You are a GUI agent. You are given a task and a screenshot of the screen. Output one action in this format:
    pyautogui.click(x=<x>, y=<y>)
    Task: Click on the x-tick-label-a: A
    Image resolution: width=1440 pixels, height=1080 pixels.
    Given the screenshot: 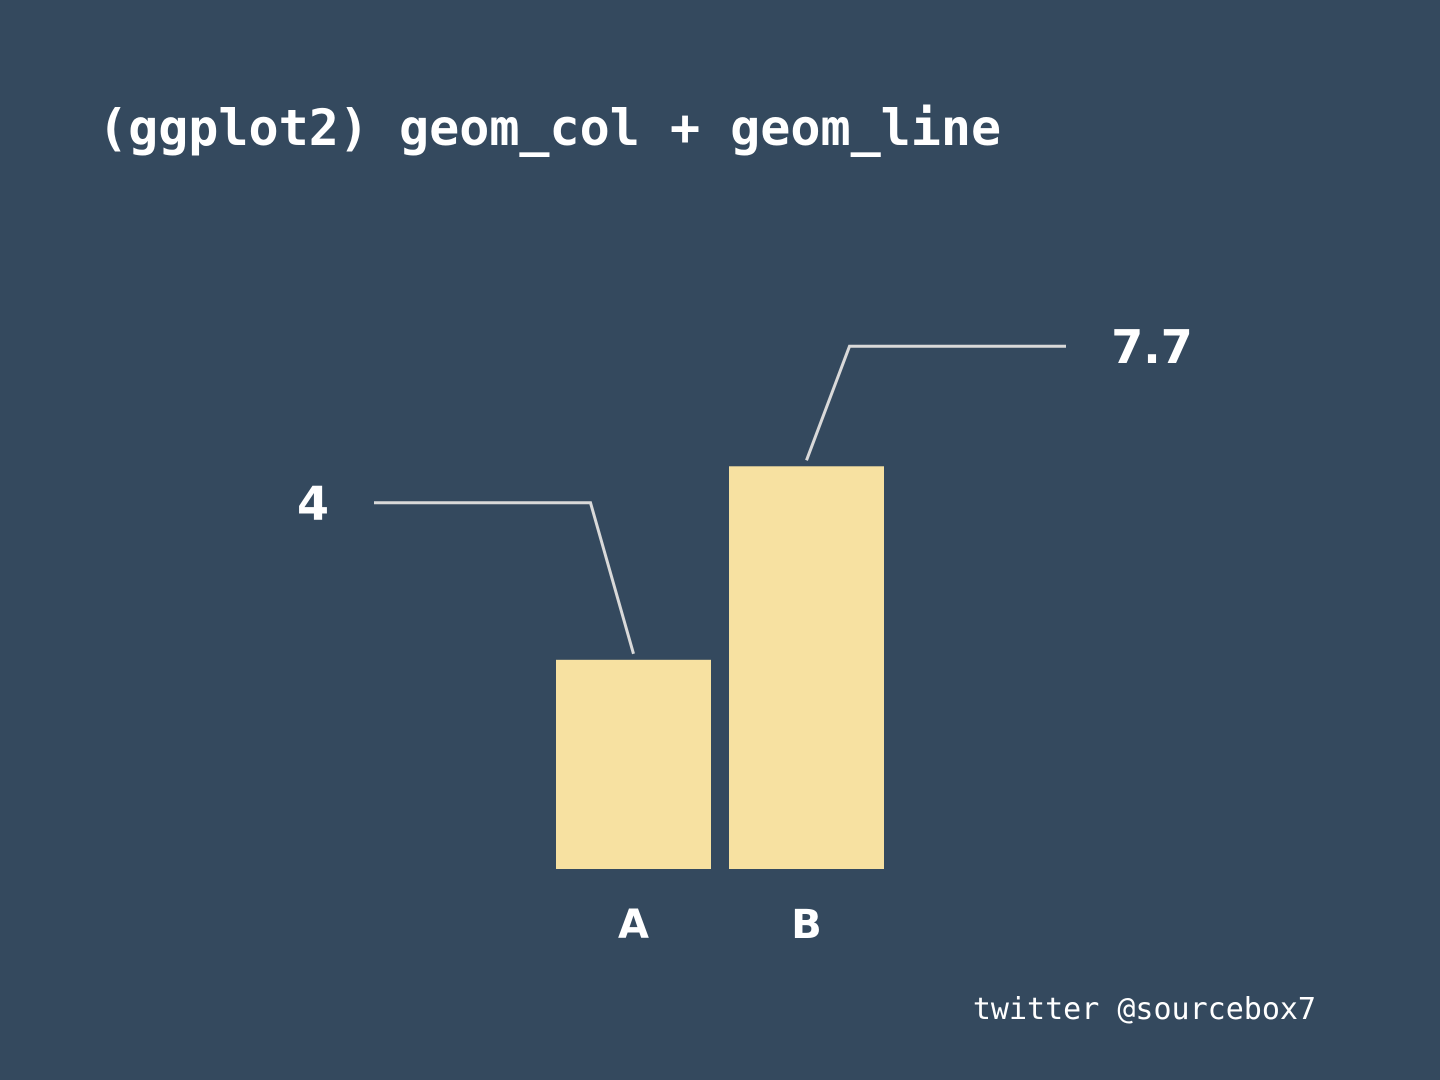 What is the action you would take?
    pyautogui.click(x=633, y=925)
    